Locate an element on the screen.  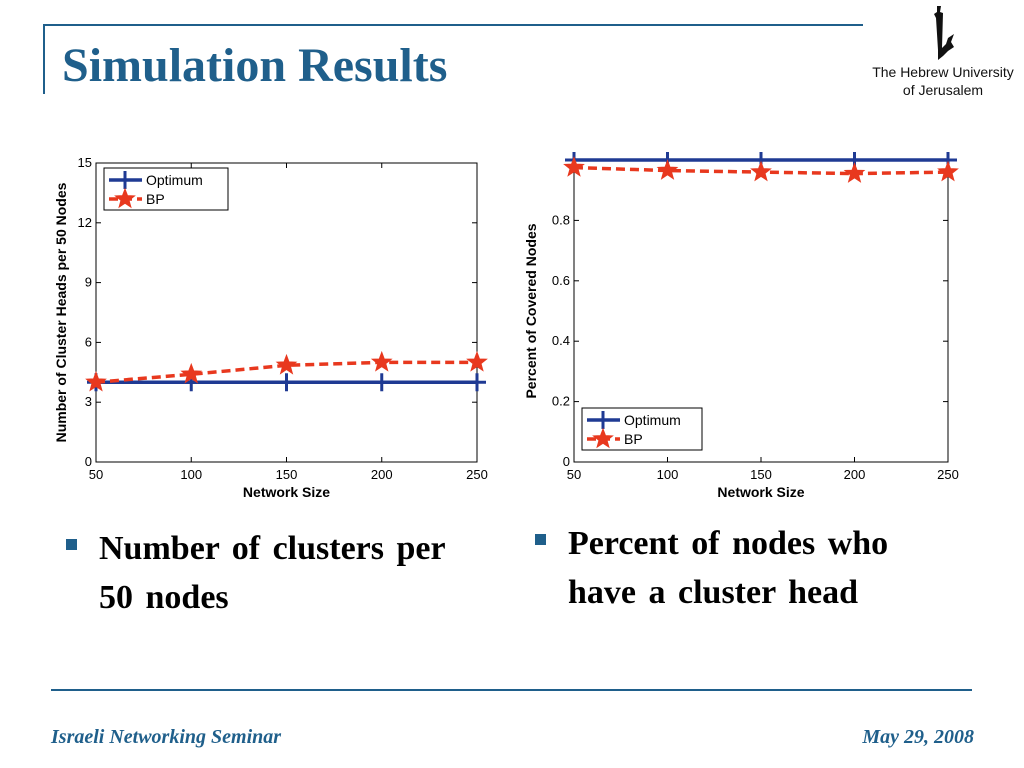
series-line-bp is located at coordinates (286, 372).